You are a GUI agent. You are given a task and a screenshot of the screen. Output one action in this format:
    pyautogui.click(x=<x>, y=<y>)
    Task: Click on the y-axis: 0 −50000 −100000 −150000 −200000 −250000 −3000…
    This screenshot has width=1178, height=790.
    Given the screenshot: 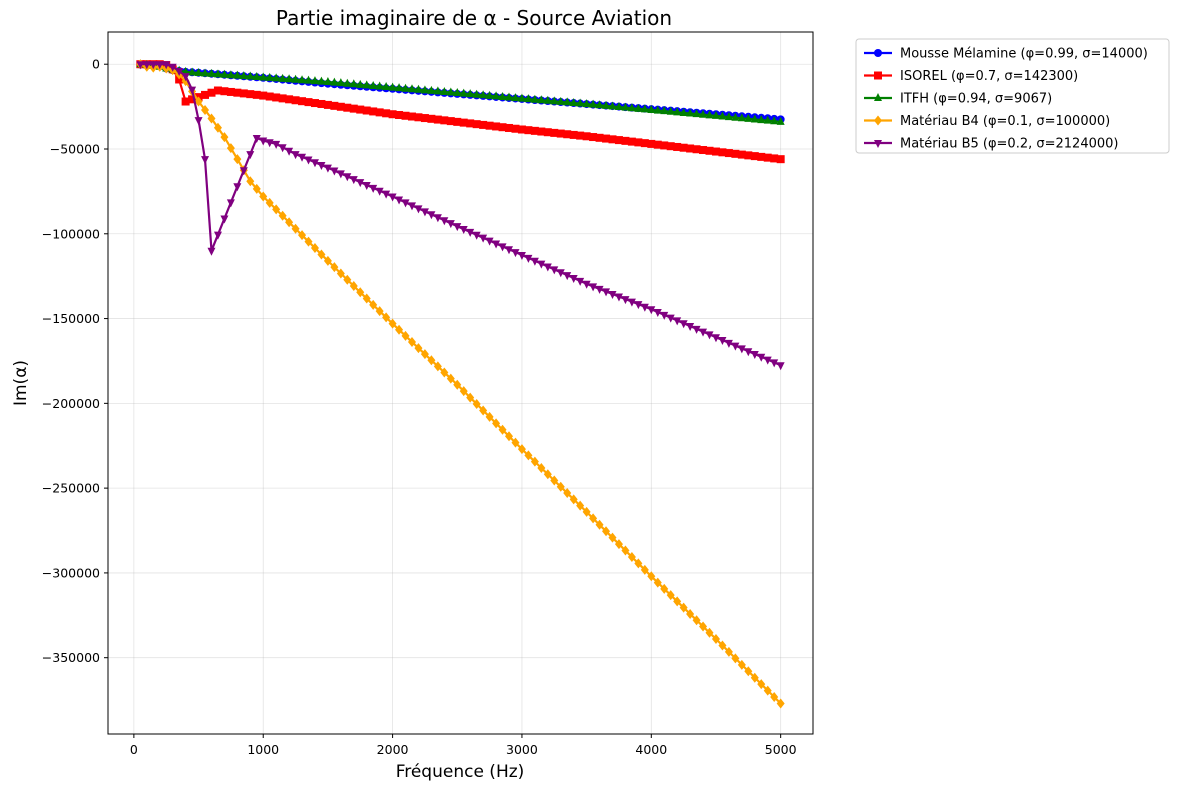 What is the action you would take?
    pyautogui.click(x=75, y=361)
    